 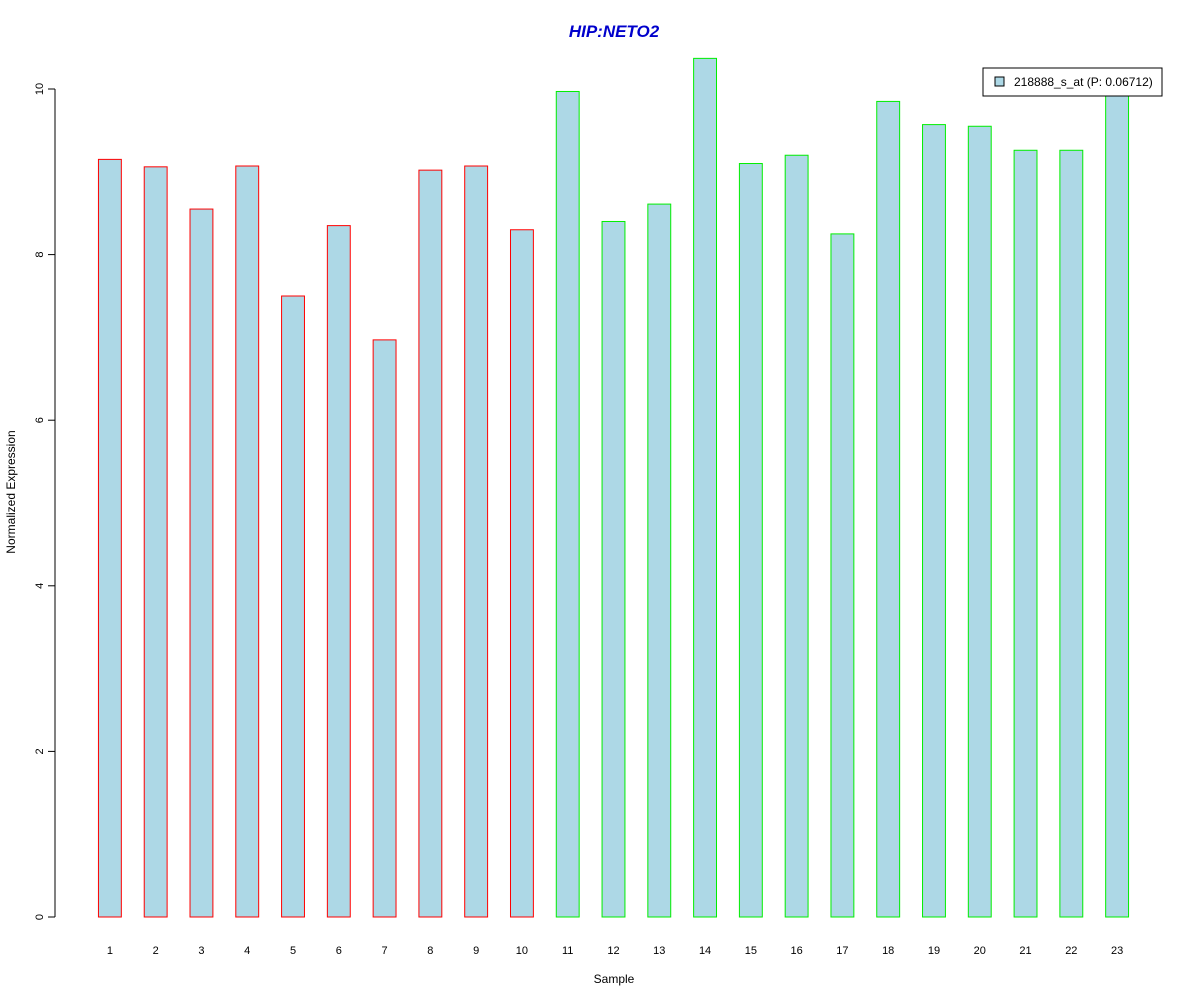 I want to click on y-axis: 0 2 4 6 8 10, so click(x=45, y=501).